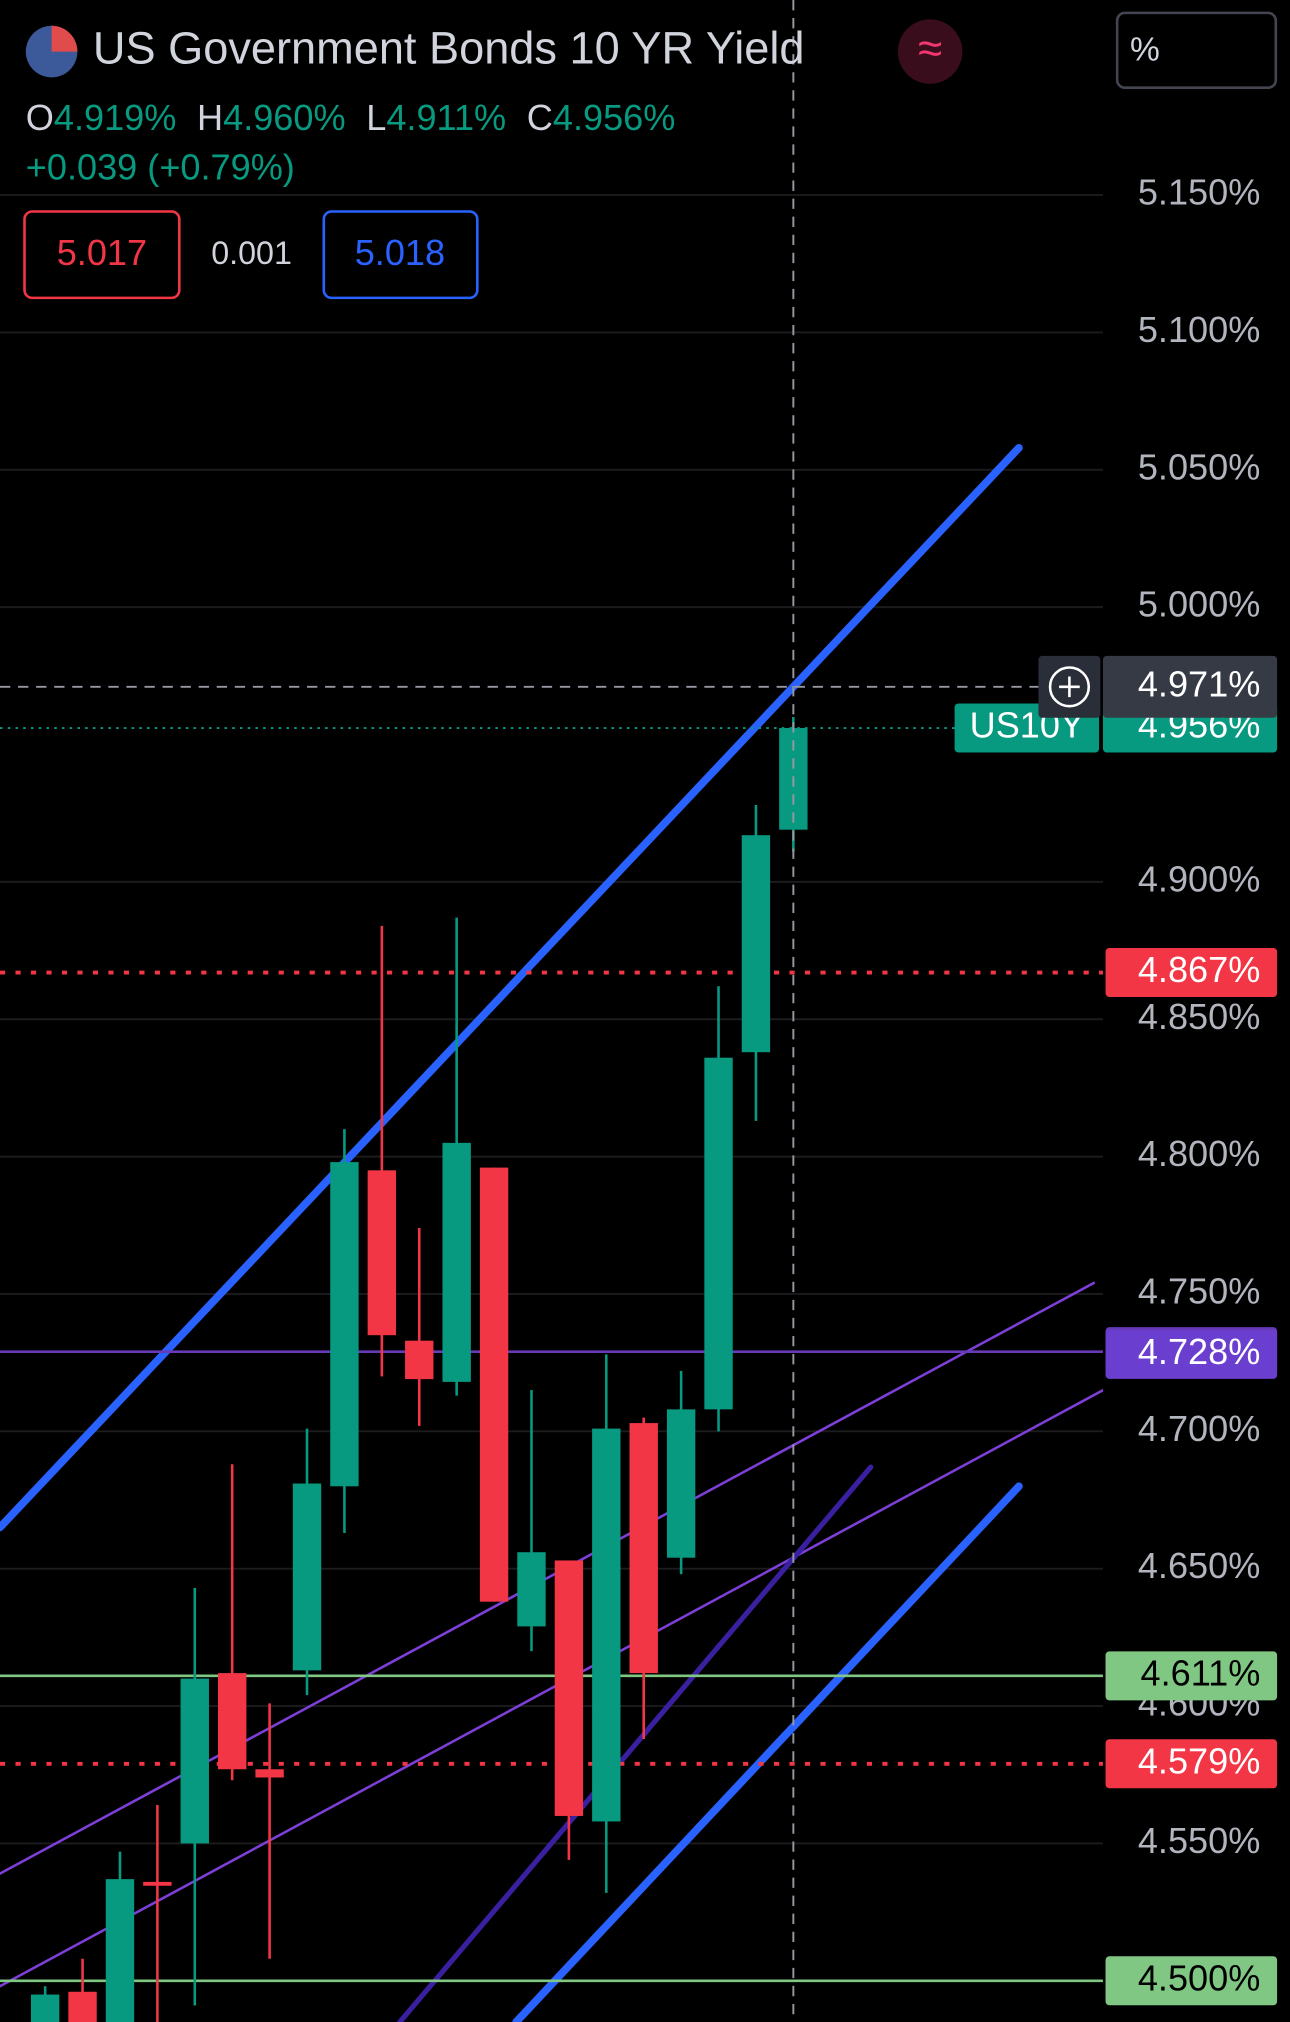 The height and width of the screenshot is (2022, 1290). I want to click on ohlc: O4.919% H4.960% L4.911% C4.956%, so click(351, 116).